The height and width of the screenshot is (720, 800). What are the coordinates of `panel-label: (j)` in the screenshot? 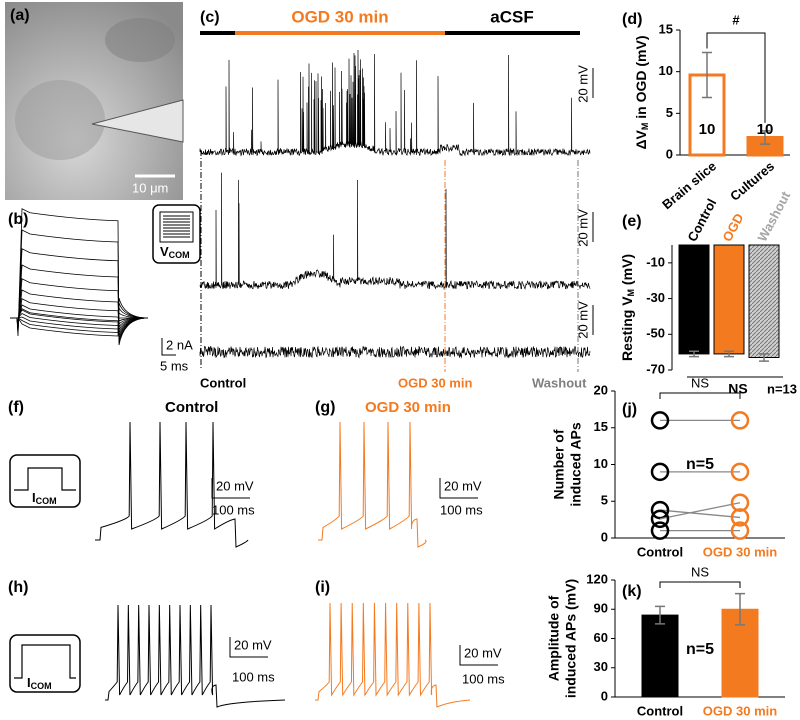 It's located at (629, 409).